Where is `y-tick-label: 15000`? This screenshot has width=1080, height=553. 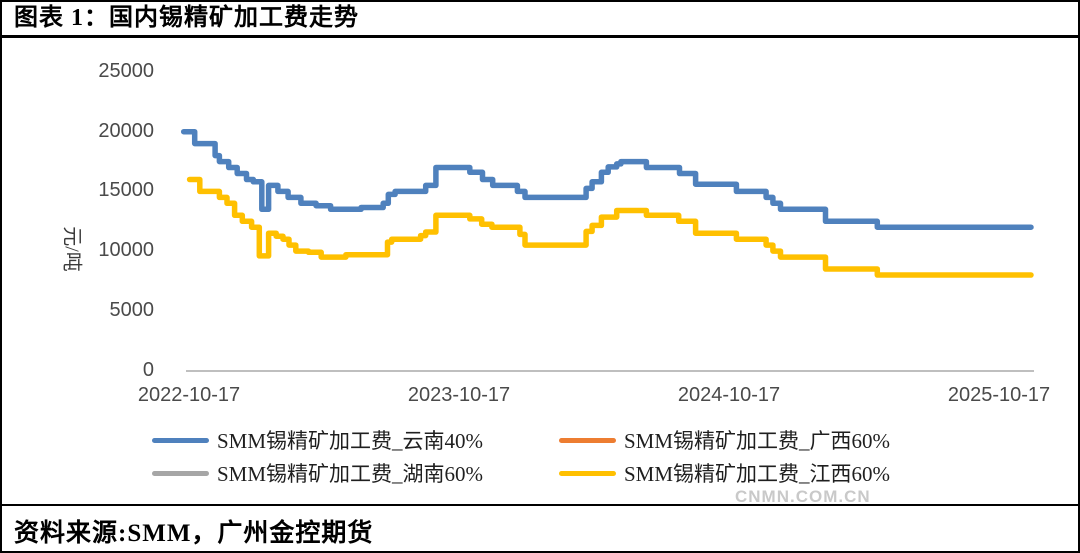 y-tick-label: 15000 is located at coordinates (126, 190).